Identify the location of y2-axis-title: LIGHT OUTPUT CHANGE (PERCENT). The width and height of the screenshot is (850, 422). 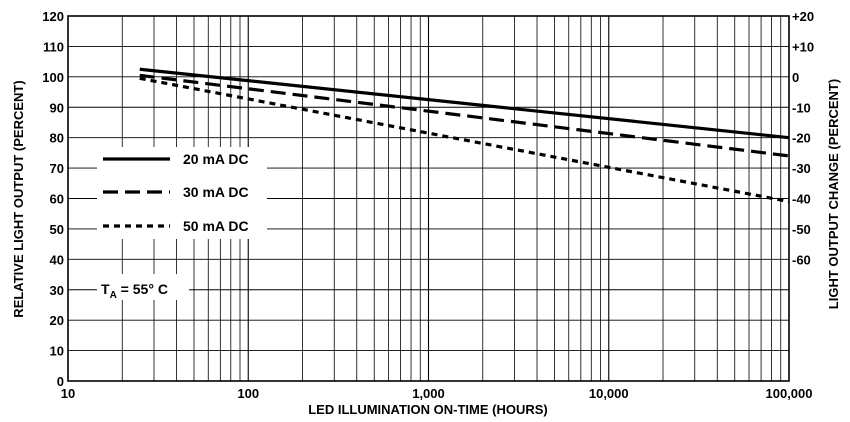
(833, 194).